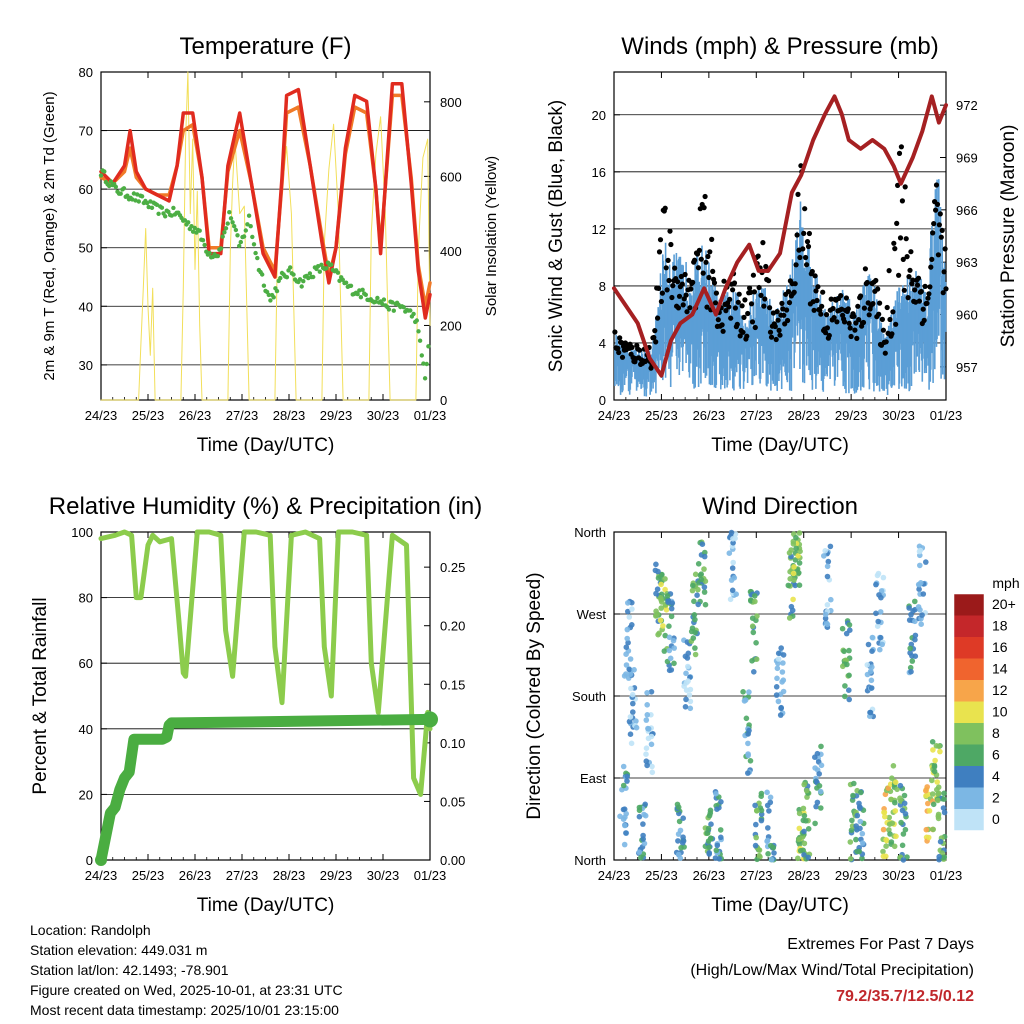 The width and height of the screenshot is (1024, 1024). Describe the element at coordinates (780, 506) in the screenshot. I see `direction-title: Wind Direction` at that location.